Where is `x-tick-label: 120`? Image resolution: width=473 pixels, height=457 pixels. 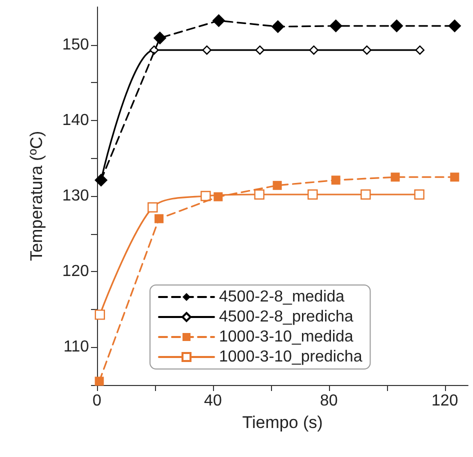 x-tick-label: 120 is located at coordinates (444, 401).